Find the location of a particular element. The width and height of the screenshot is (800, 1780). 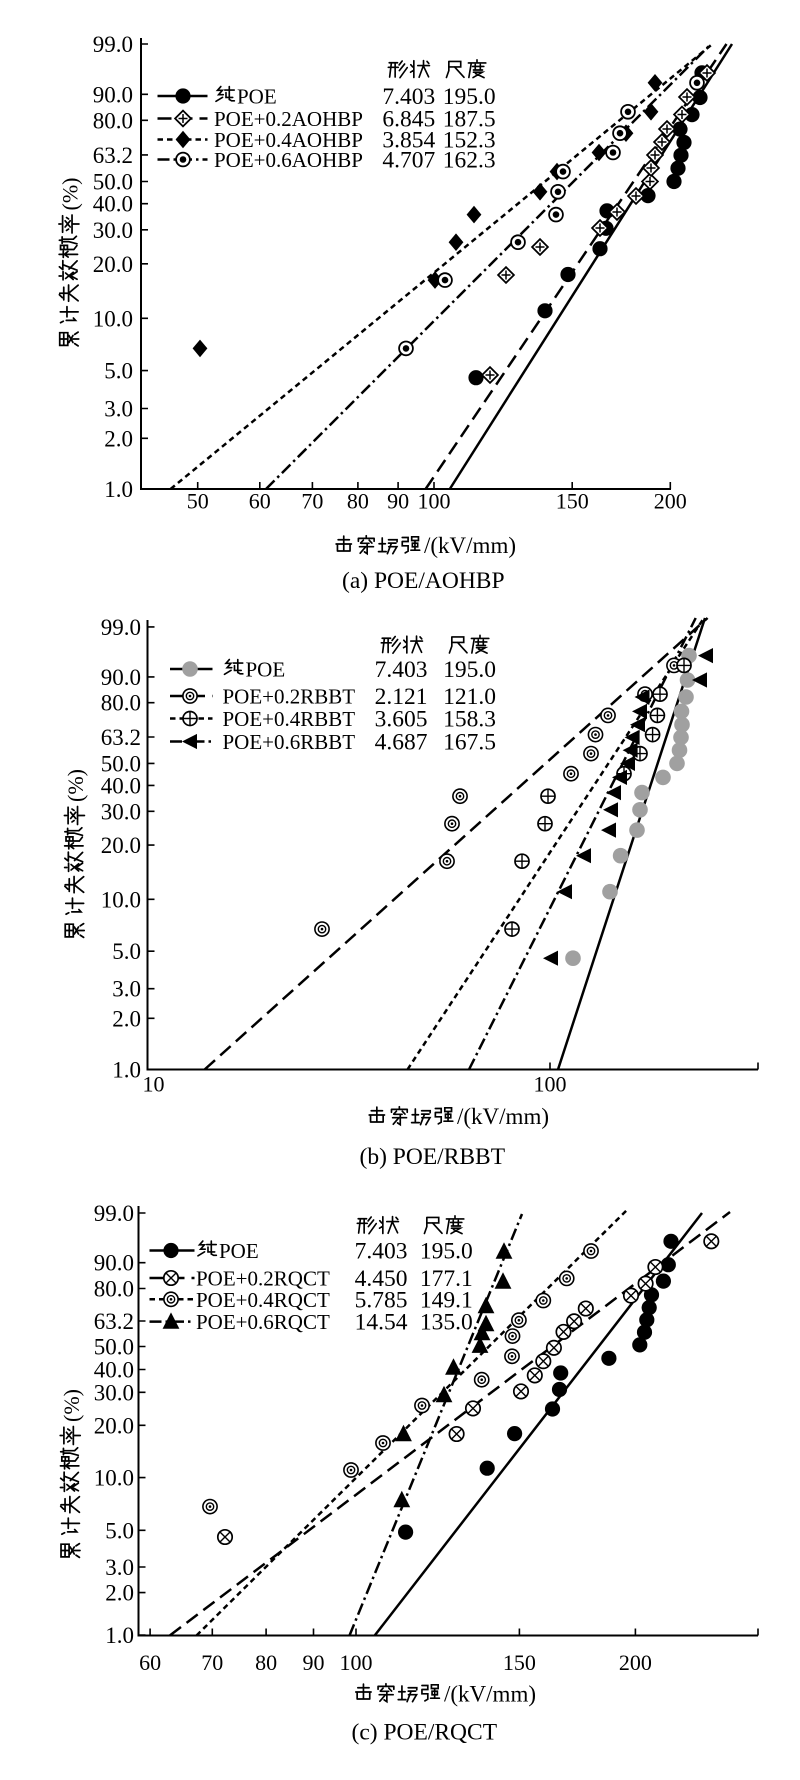

svg-text: 4.707 is located at coordinates (408, 161).